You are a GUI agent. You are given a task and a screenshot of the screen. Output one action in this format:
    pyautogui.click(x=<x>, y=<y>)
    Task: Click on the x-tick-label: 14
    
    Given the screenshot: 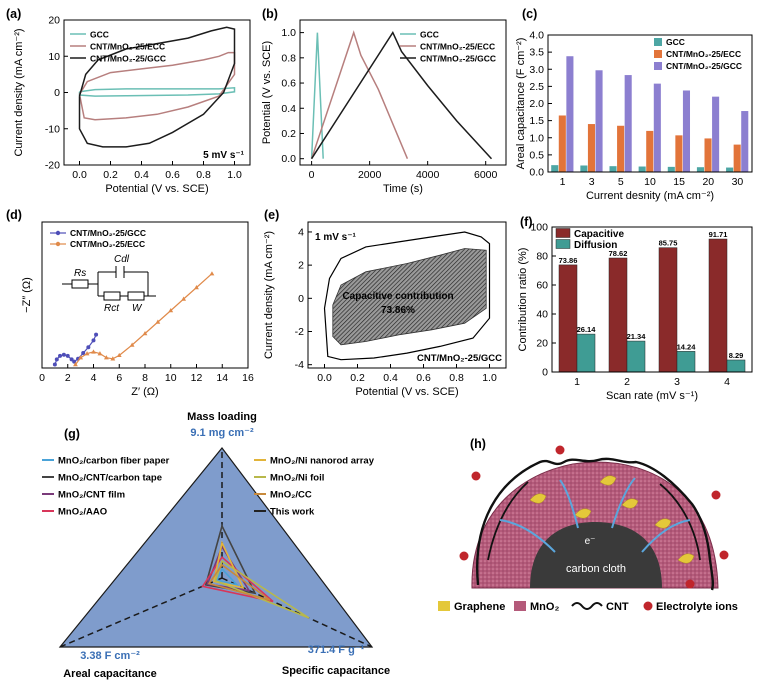 What is the action you would take?
    pyautogui.click(x=222, y=378)
    